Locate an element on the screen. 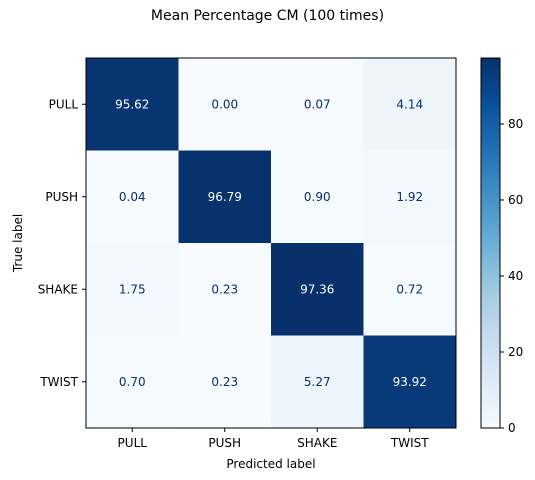  cell-value-label: 0.90 is located at coordinates (317, 197).